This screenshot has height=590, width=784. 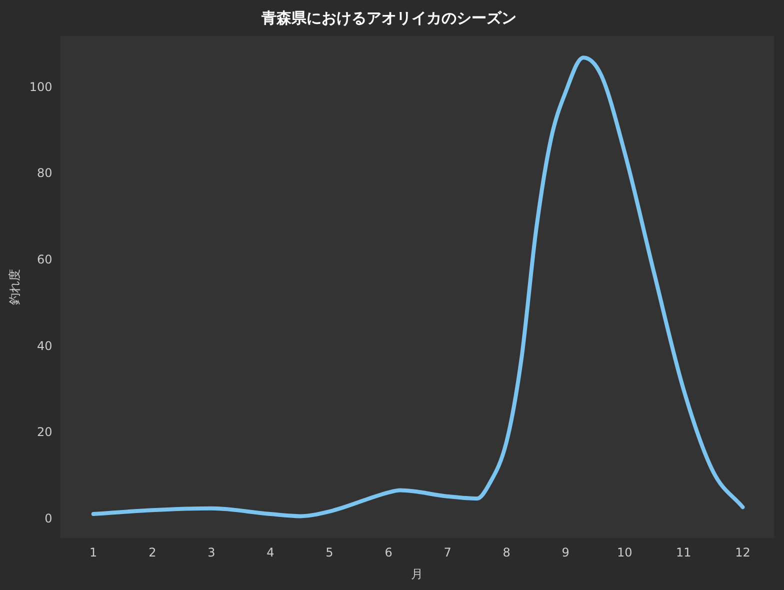 What do you see at coordinates (44, 173) in the screenshot?
I see `y-tick-label: 80` at bounding box center [44, 173].